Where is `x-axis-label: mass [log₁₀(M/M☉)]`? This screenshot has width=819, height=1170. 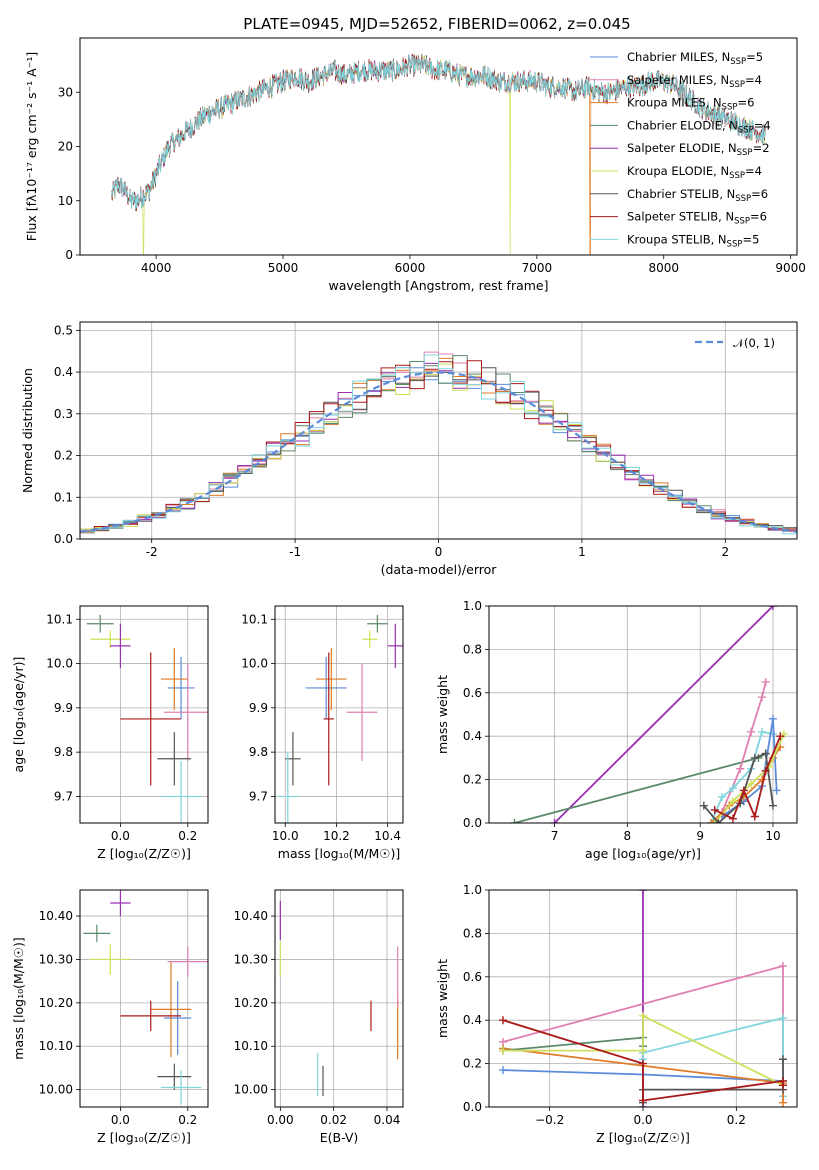 x-axis-label: mass [log₁₀(M/M☉)] is located at coordinates (339, 853).